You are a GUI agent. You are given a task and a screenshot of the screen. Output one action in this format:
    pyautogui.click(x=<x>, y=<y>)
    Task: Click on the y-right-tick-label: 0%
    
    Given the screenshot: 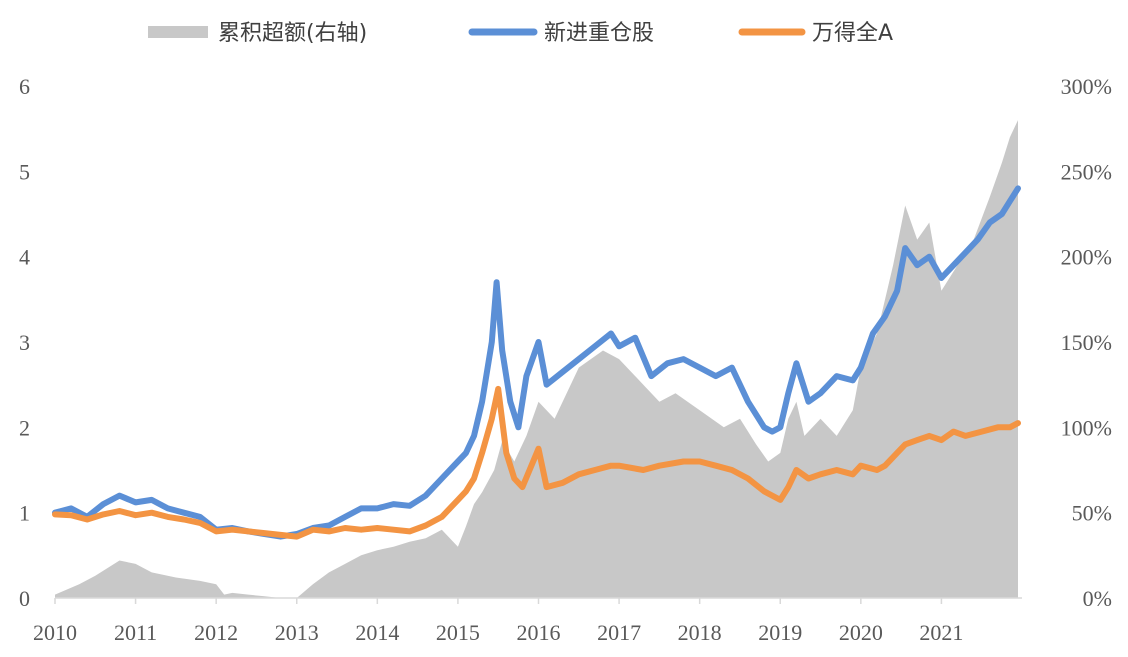 What is the action you would take?
    pyautogui.click(x=1097, y=598)
    